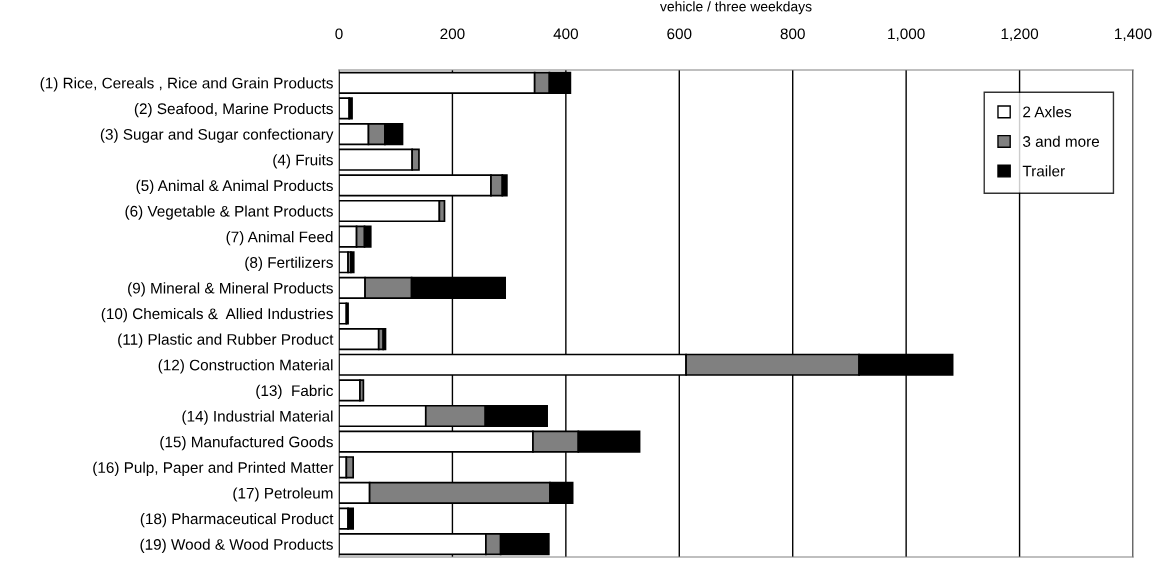  I want to click on y-tick-label: (16) Pulp, Paper and Printed Matter, so click(213, 468).